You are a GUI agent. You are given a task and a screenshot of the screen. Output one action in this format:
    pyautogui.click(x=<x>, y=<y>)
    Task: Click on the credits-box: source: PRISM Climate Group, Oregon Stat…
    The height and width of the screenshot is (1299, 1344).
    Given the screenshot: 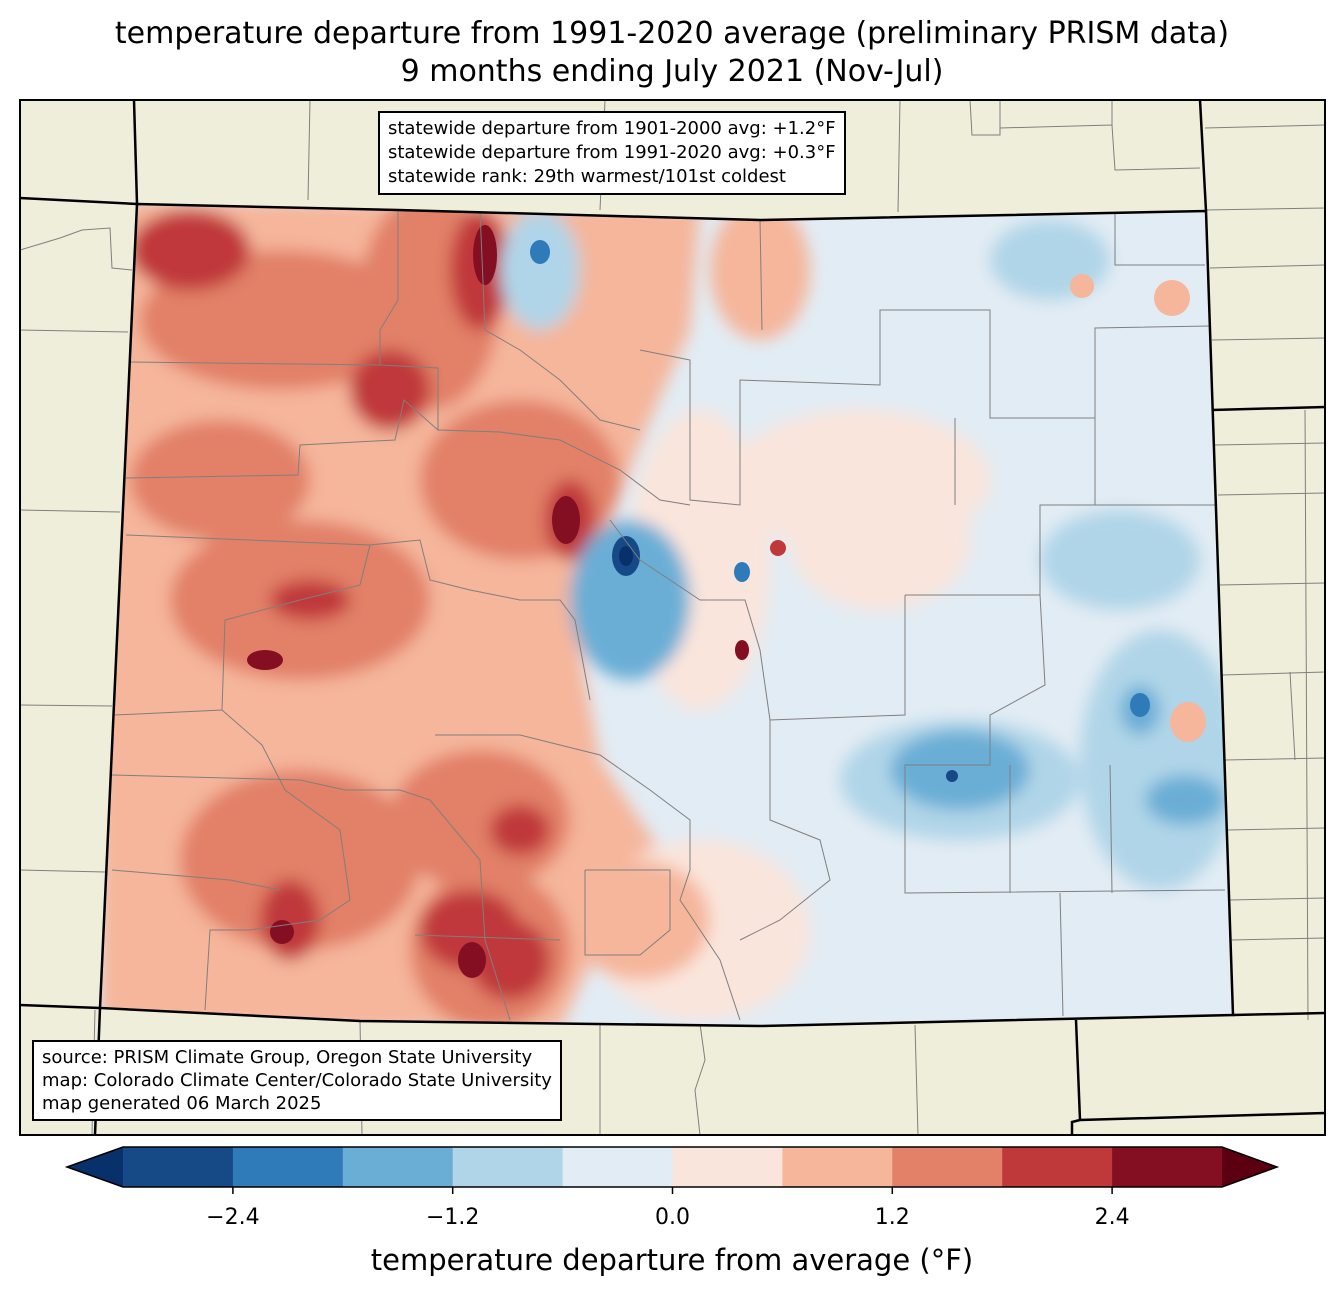 What is the action you would take?
    pyautogui.click(x=297, y=1080)
    